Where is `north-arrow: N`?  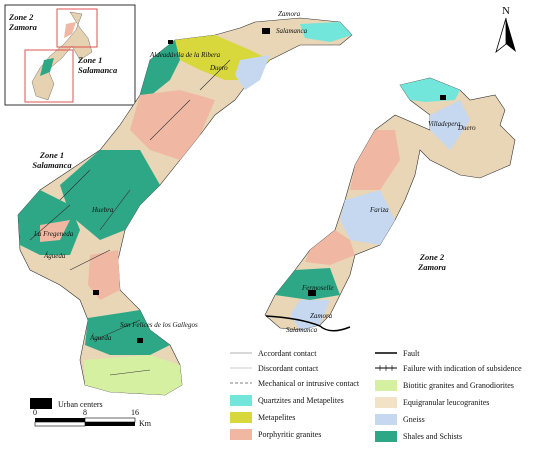 north-arrow: N is located at coordinates (505, 29).